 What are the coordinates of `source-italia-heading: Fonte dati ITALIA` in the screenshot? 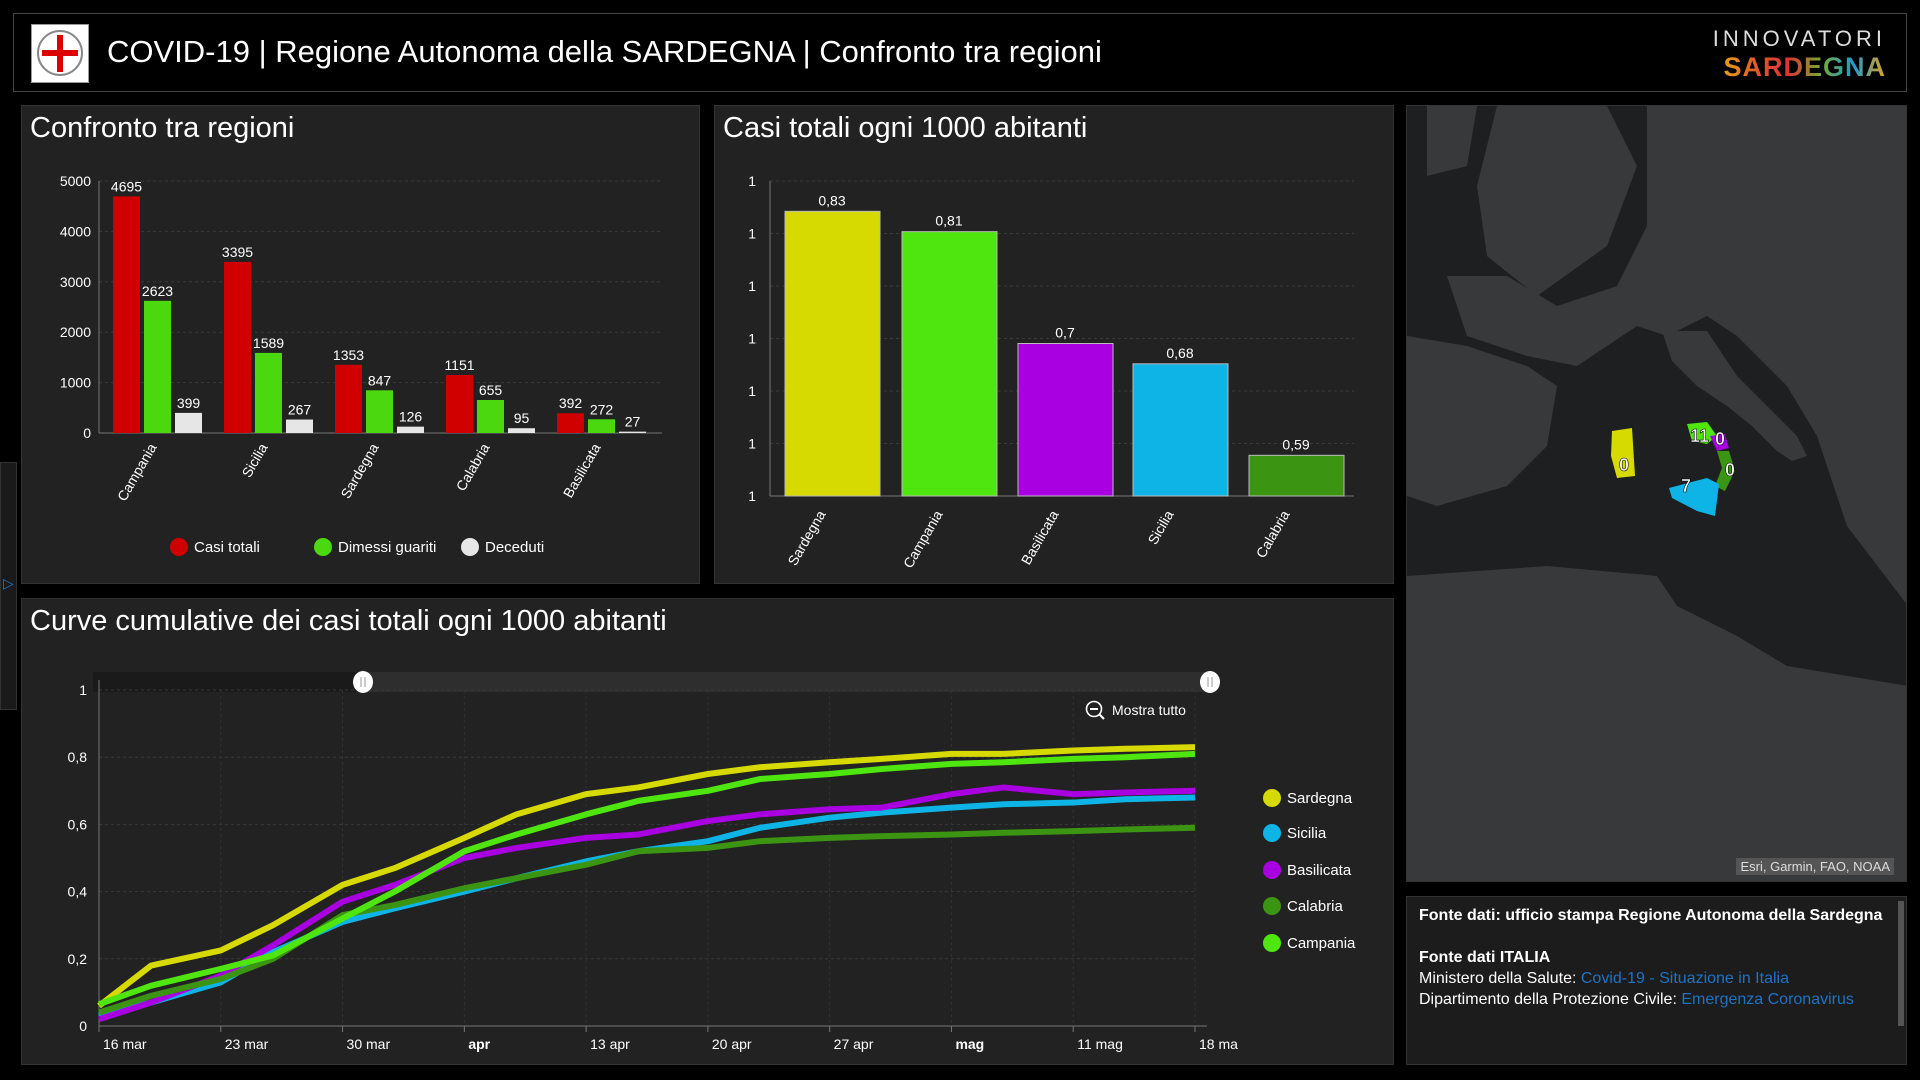 It's located at (1485, 957).